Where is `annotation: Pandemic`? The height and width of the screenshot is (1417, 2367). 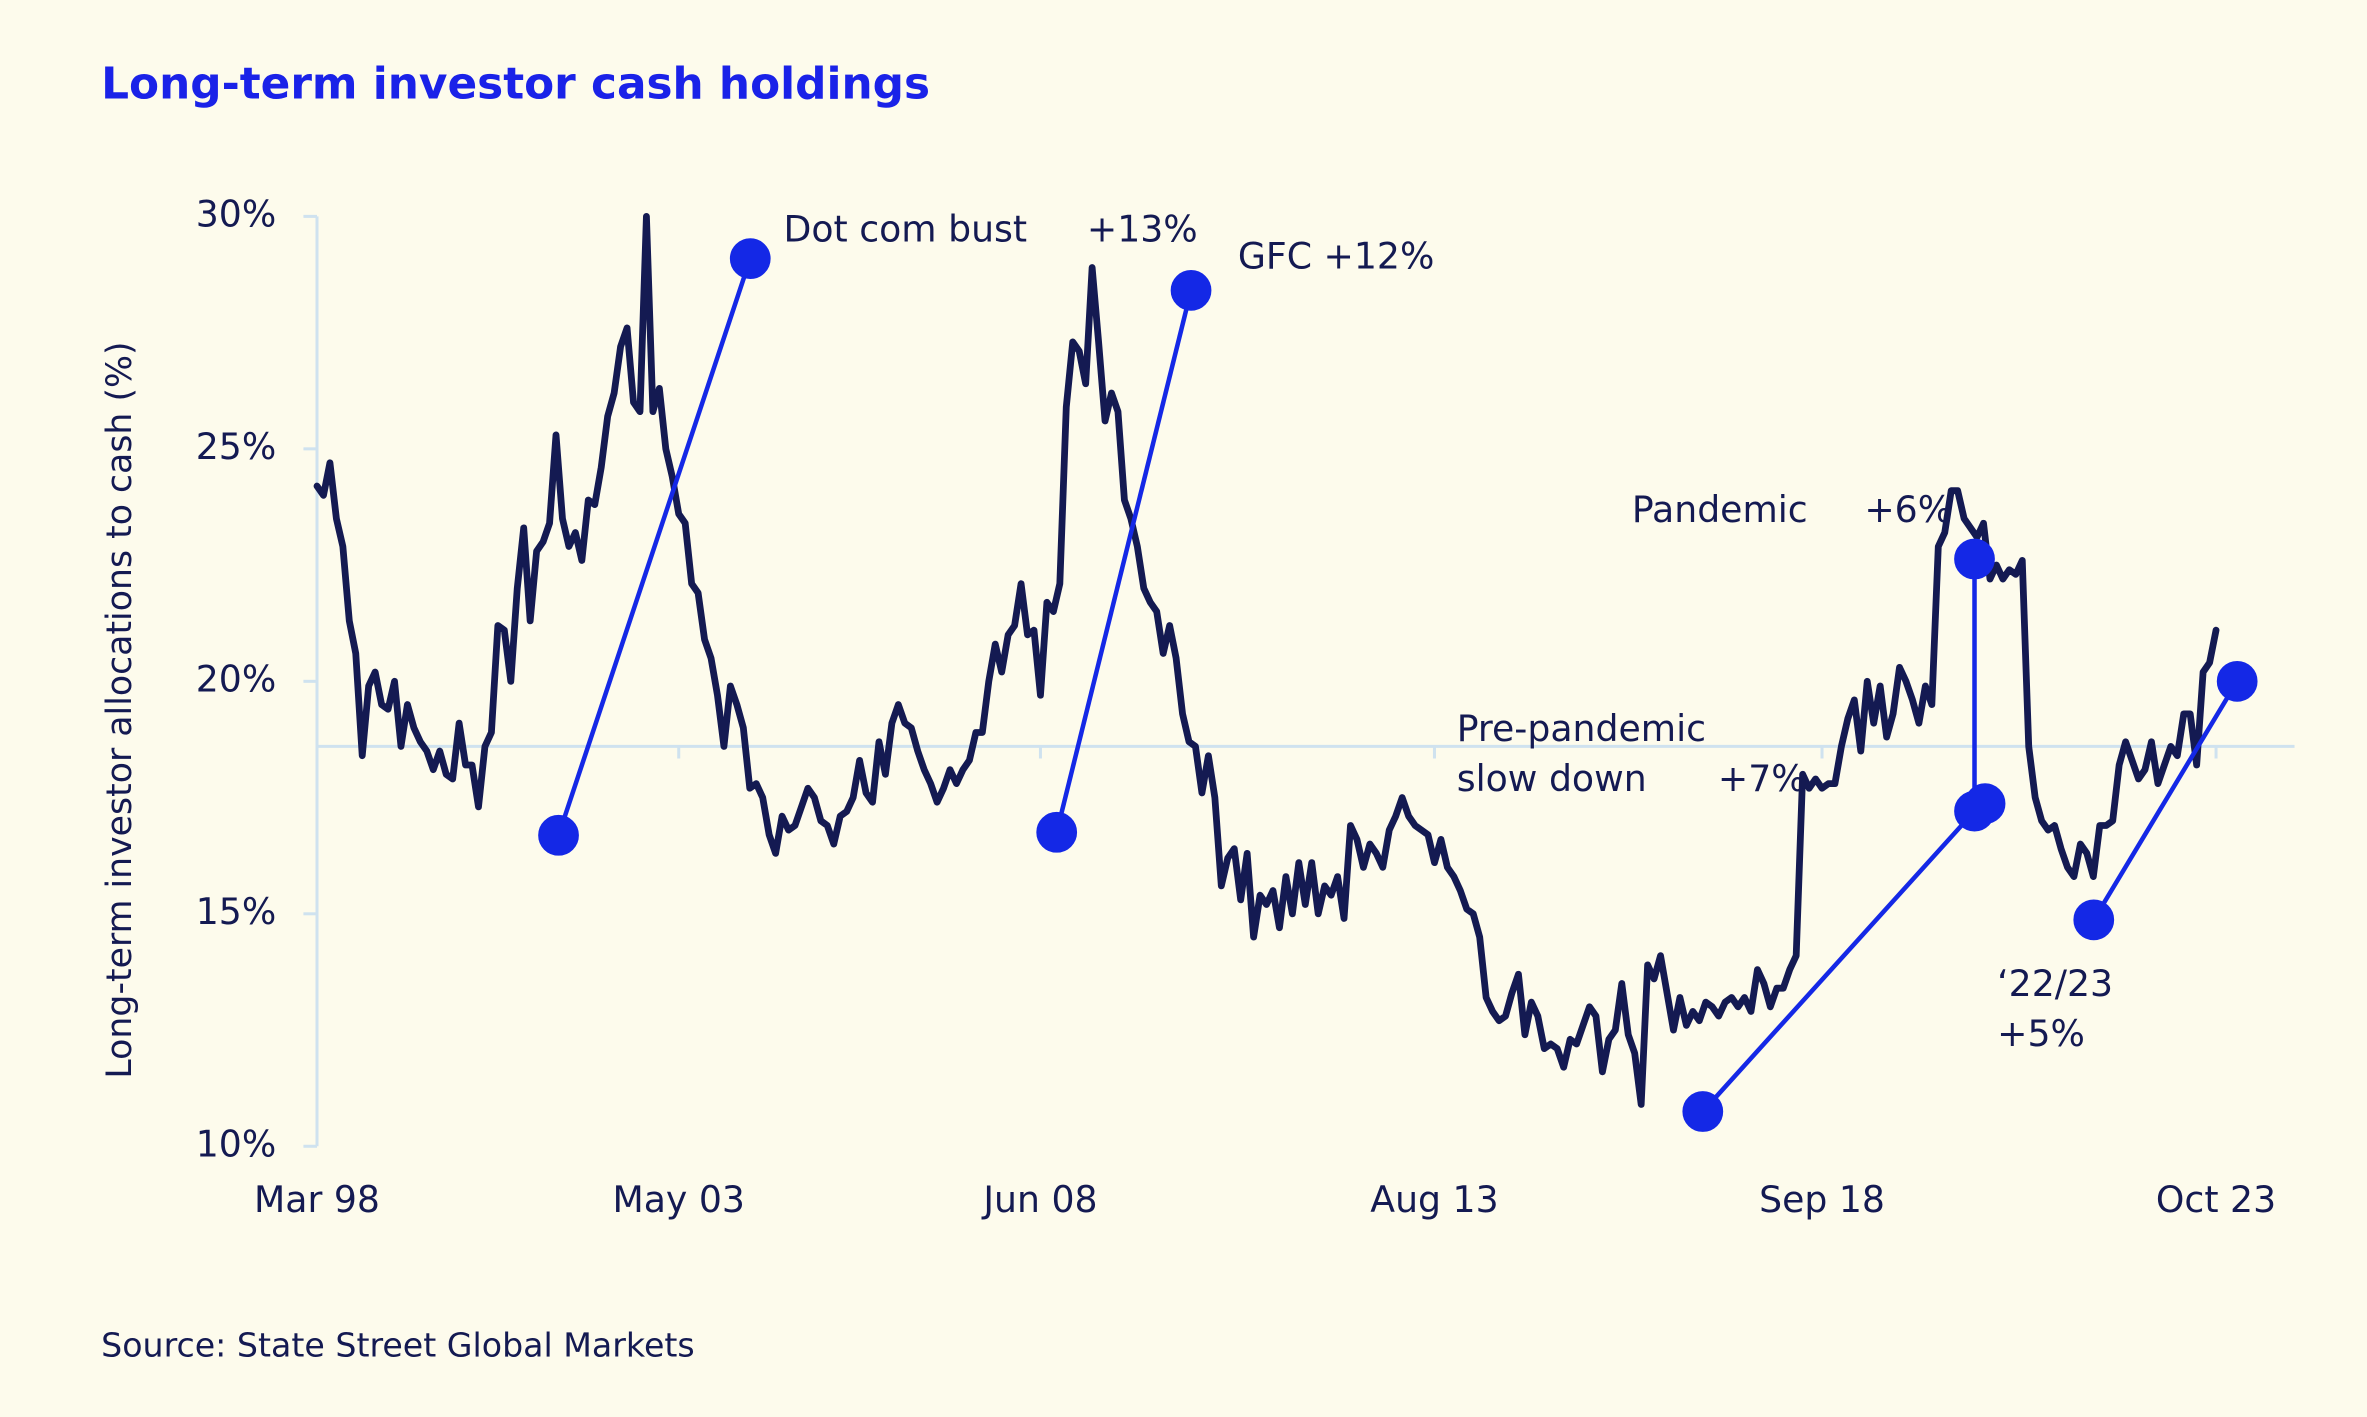 annotation: Pandemic is located at coordinates (1720, 509).